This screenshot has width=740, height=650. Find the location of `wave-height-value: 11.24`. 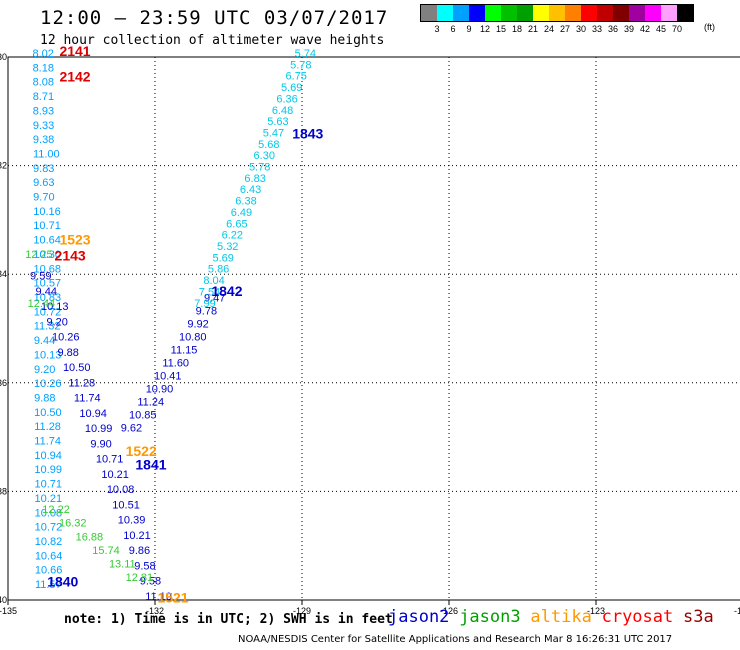

wave-height-value: 11.24 is located at coordinates (150, 403).